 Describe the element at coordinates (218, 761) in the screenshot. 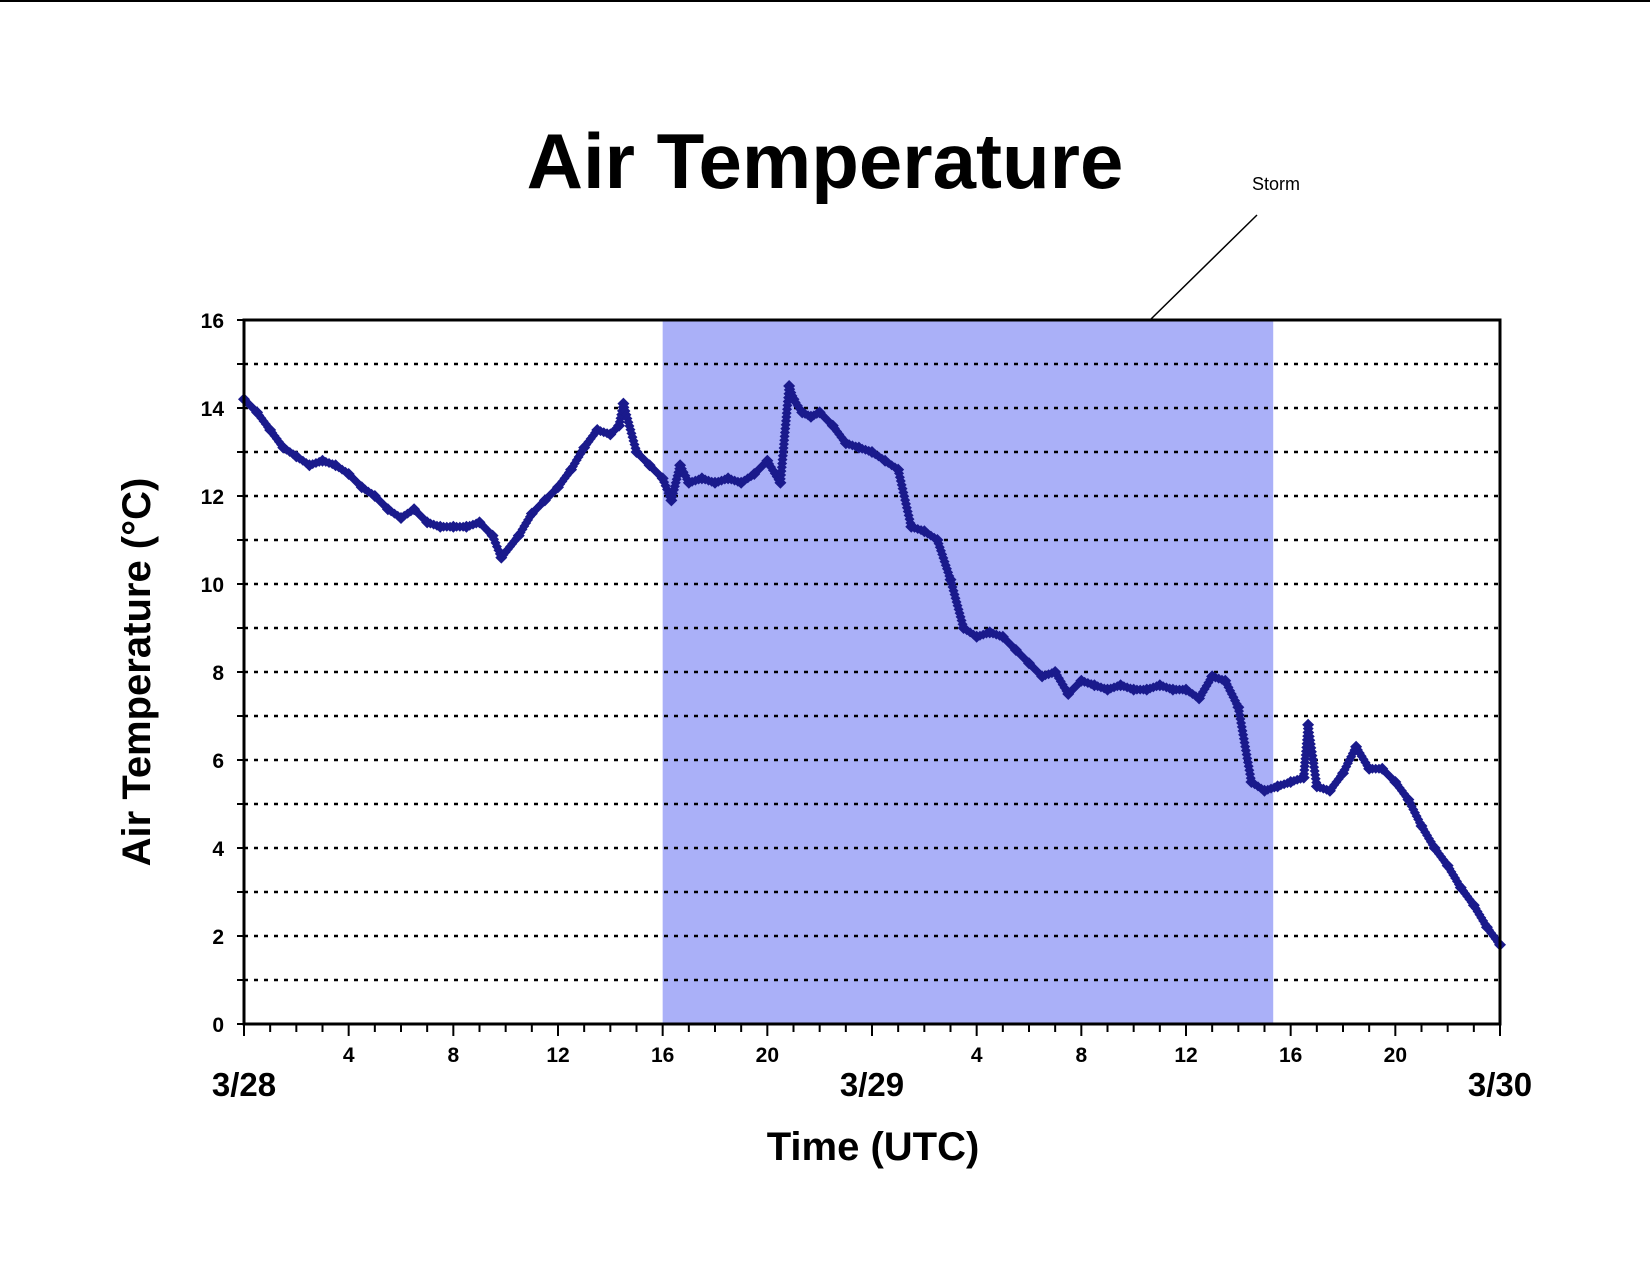

I see `y-tick-label: 6` at that location.